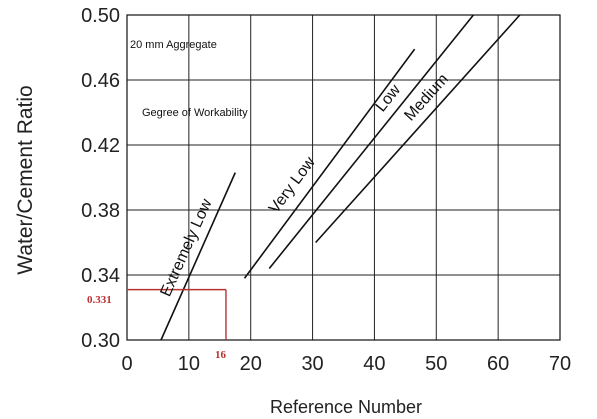 The image size is (597, 419). What do you see at coordinates (100, 211) in the screenshot?
I see `y-tick-label-2: 0.38` at bounding box center [100, 211].